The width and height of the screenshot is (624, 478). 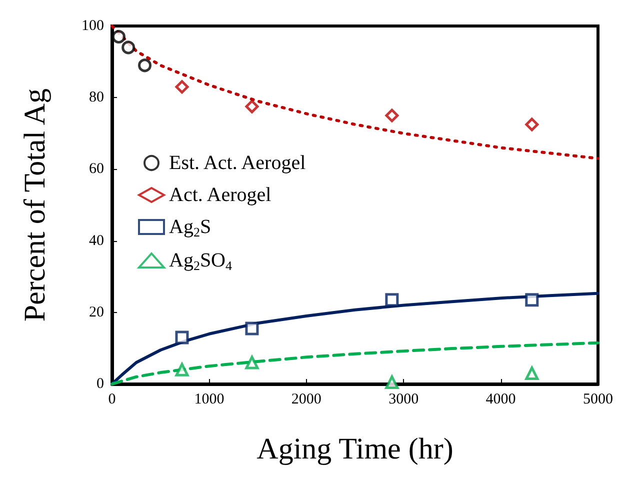 What do you see at coordinates (100, 384) in the screenshot?
I see `y-tick-label: 0` at bounding box center [100, 384].